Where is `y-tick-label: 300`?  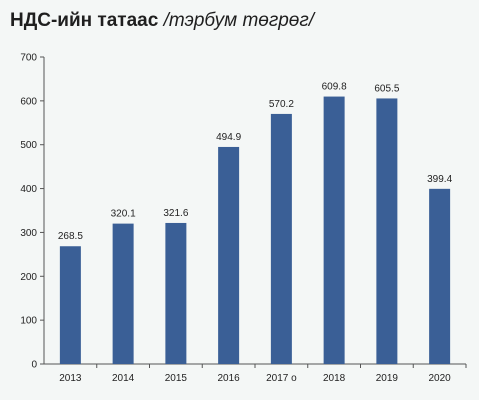
y-tick-label: 300 is located at coordinates (28, 233).